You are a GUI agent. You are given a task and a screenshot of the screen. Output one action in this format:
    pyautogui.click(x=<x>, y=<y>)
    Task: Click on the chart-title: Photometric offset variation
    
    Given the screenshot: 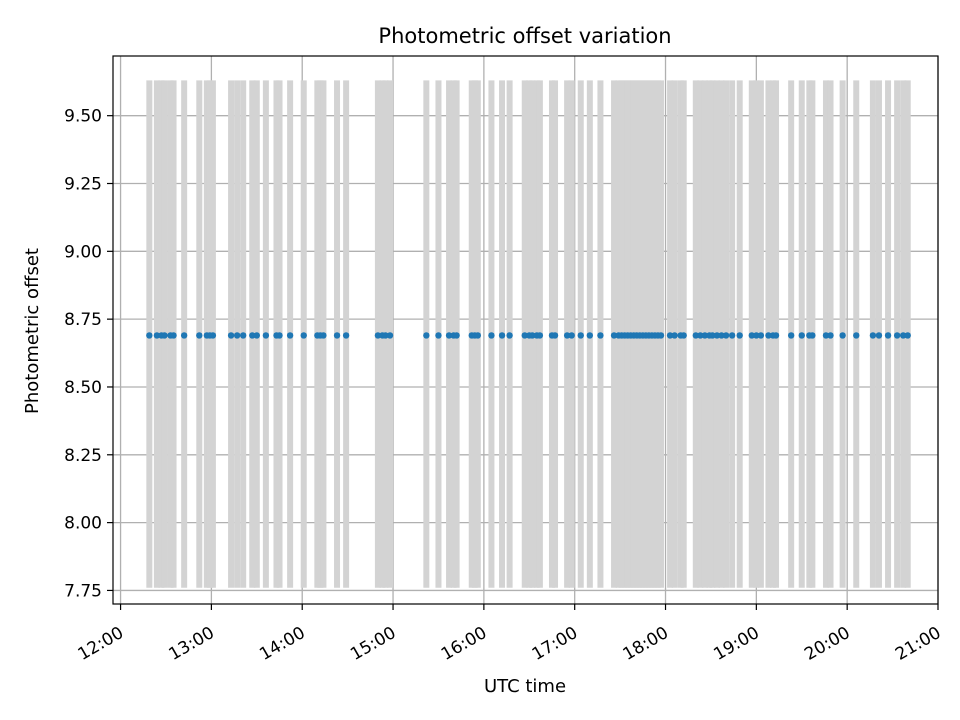 What is the action you would take?
    pyautogui.click(x=524, y=36)
    